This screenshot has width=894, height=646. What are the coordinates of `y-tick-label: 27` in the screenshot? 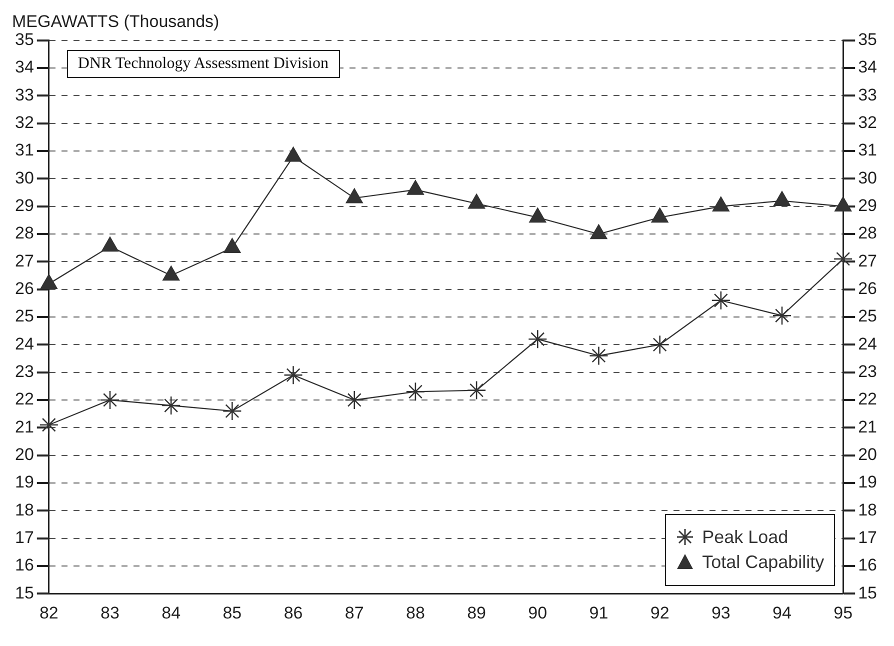 It's located at (24, 260).